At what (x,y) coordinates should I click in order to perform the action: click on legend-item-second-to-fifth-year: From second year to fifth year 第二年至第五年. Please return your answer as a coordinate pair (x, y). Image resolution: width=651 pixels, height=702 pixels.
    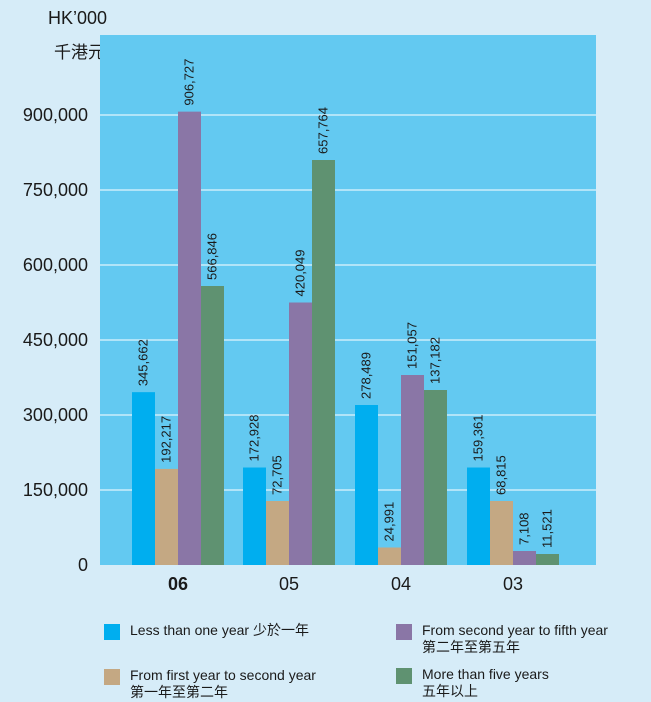
    Looking at the image, I should click on (502, 639).